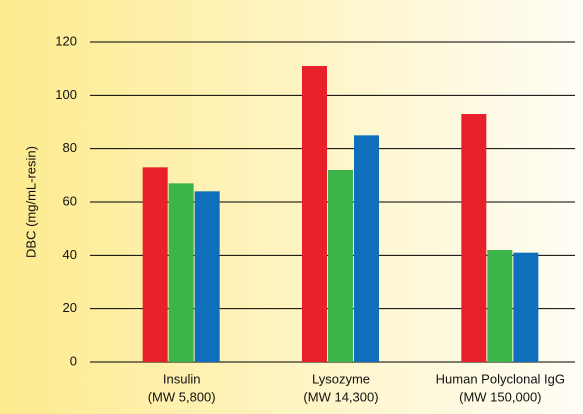 This screenshot has width=583, height=414. Describe the element at coordinates (70, 307) in the screenshot. I see `y-tick-label: 20` at that location.